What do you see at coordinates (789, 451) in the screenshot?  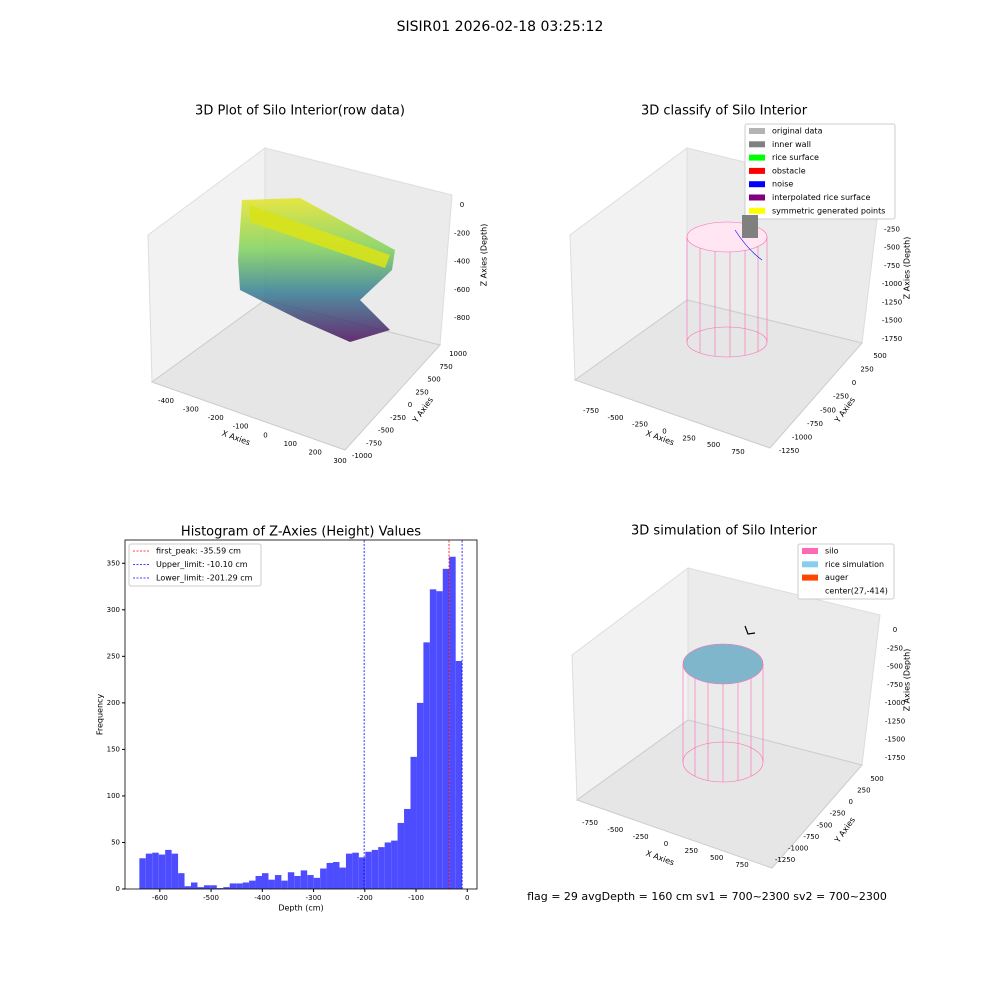 I see `y-tick-label: -1250` at bounding box center [789, 451].